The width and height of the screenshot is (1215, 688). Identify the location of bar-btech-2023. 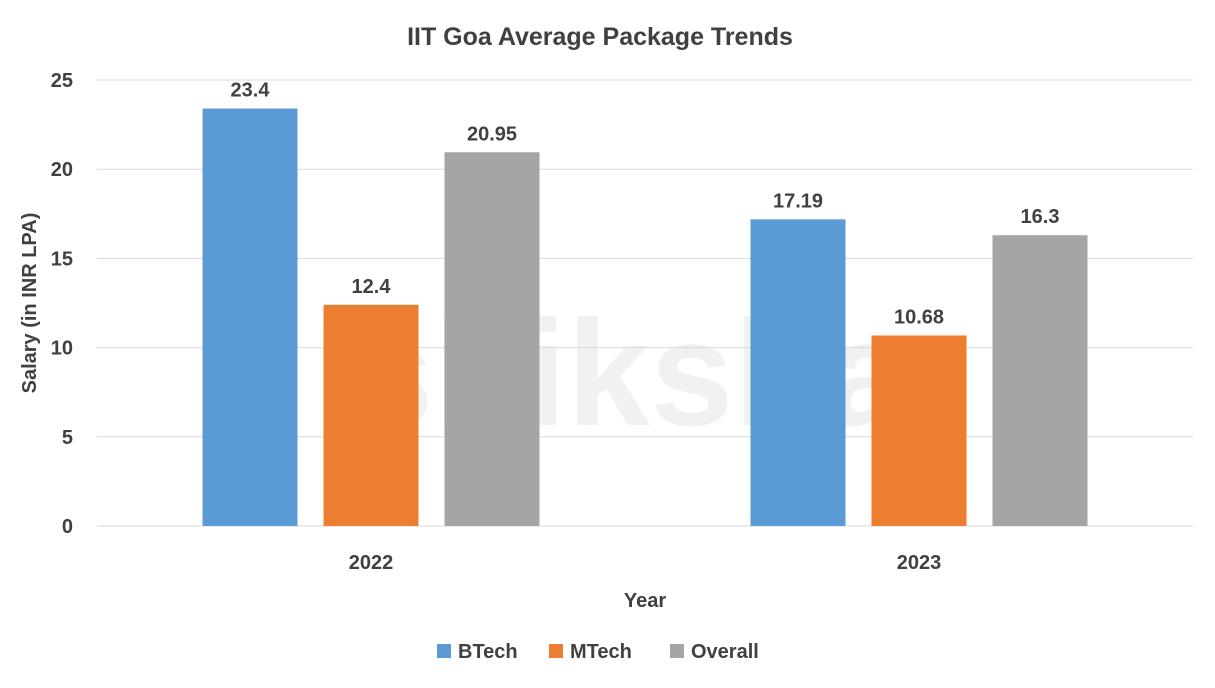
(798, 373).